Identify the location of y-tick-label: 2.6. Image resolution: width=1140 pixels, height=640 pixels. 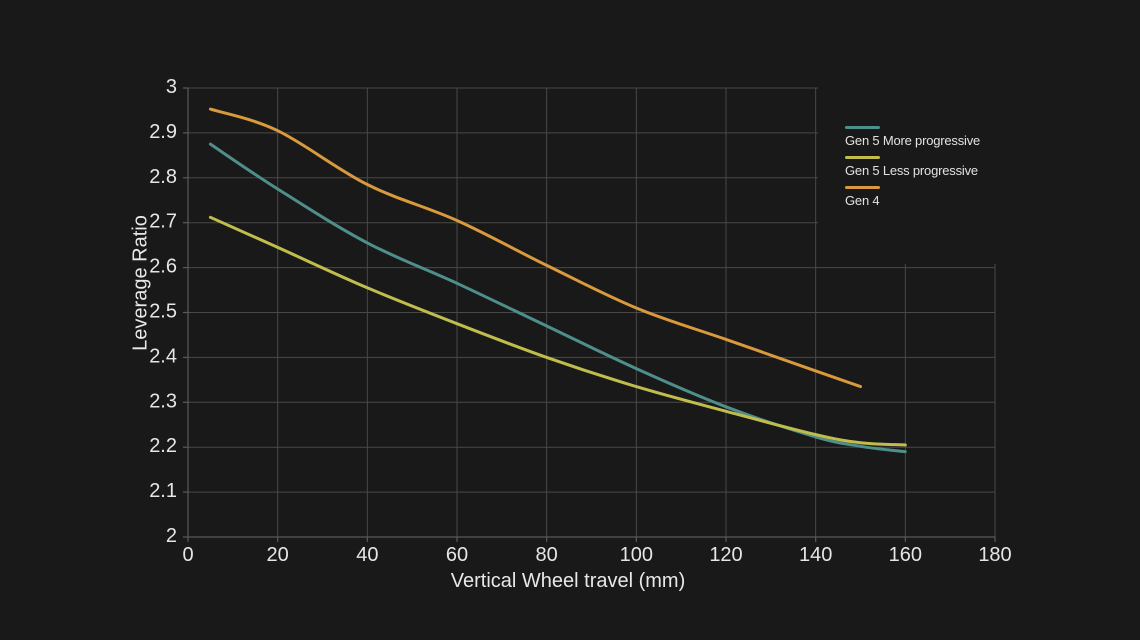
(163, 267).